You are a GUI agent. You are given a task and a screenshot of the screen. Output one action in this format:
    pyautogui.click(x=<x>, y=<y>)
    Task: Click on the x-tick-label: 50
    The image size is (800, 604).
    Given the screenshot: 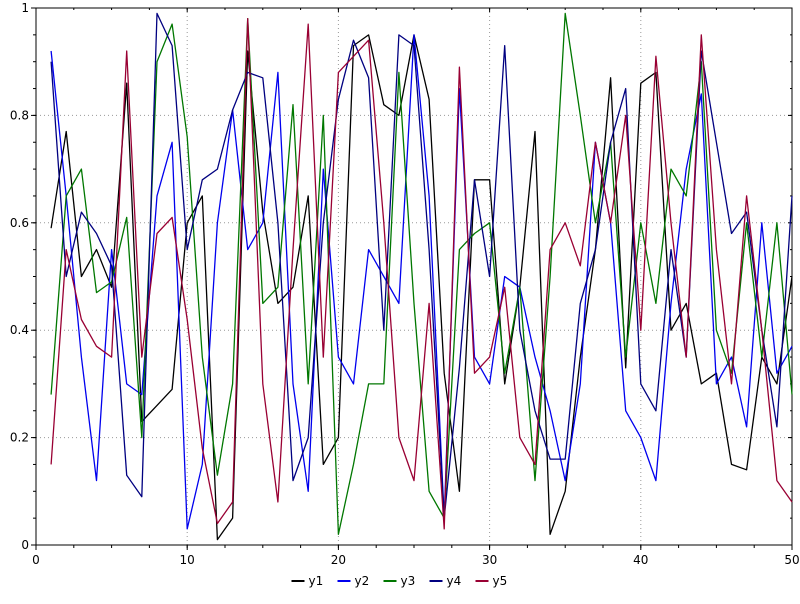 What is the action you would take?
    pyautogui.click(x=791, y=560)
    